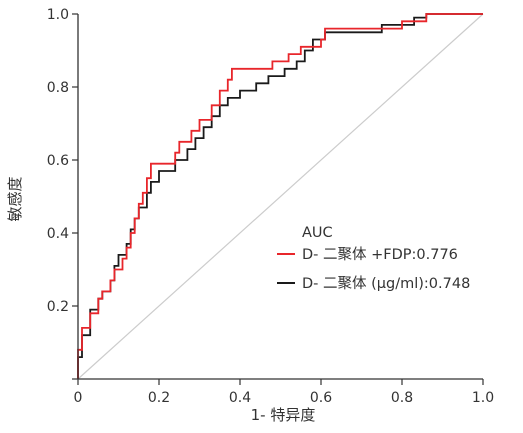  Describe the element at coordinates (58, 88) in the screenshot. I see `y-tick-label: 0.8` at that location.